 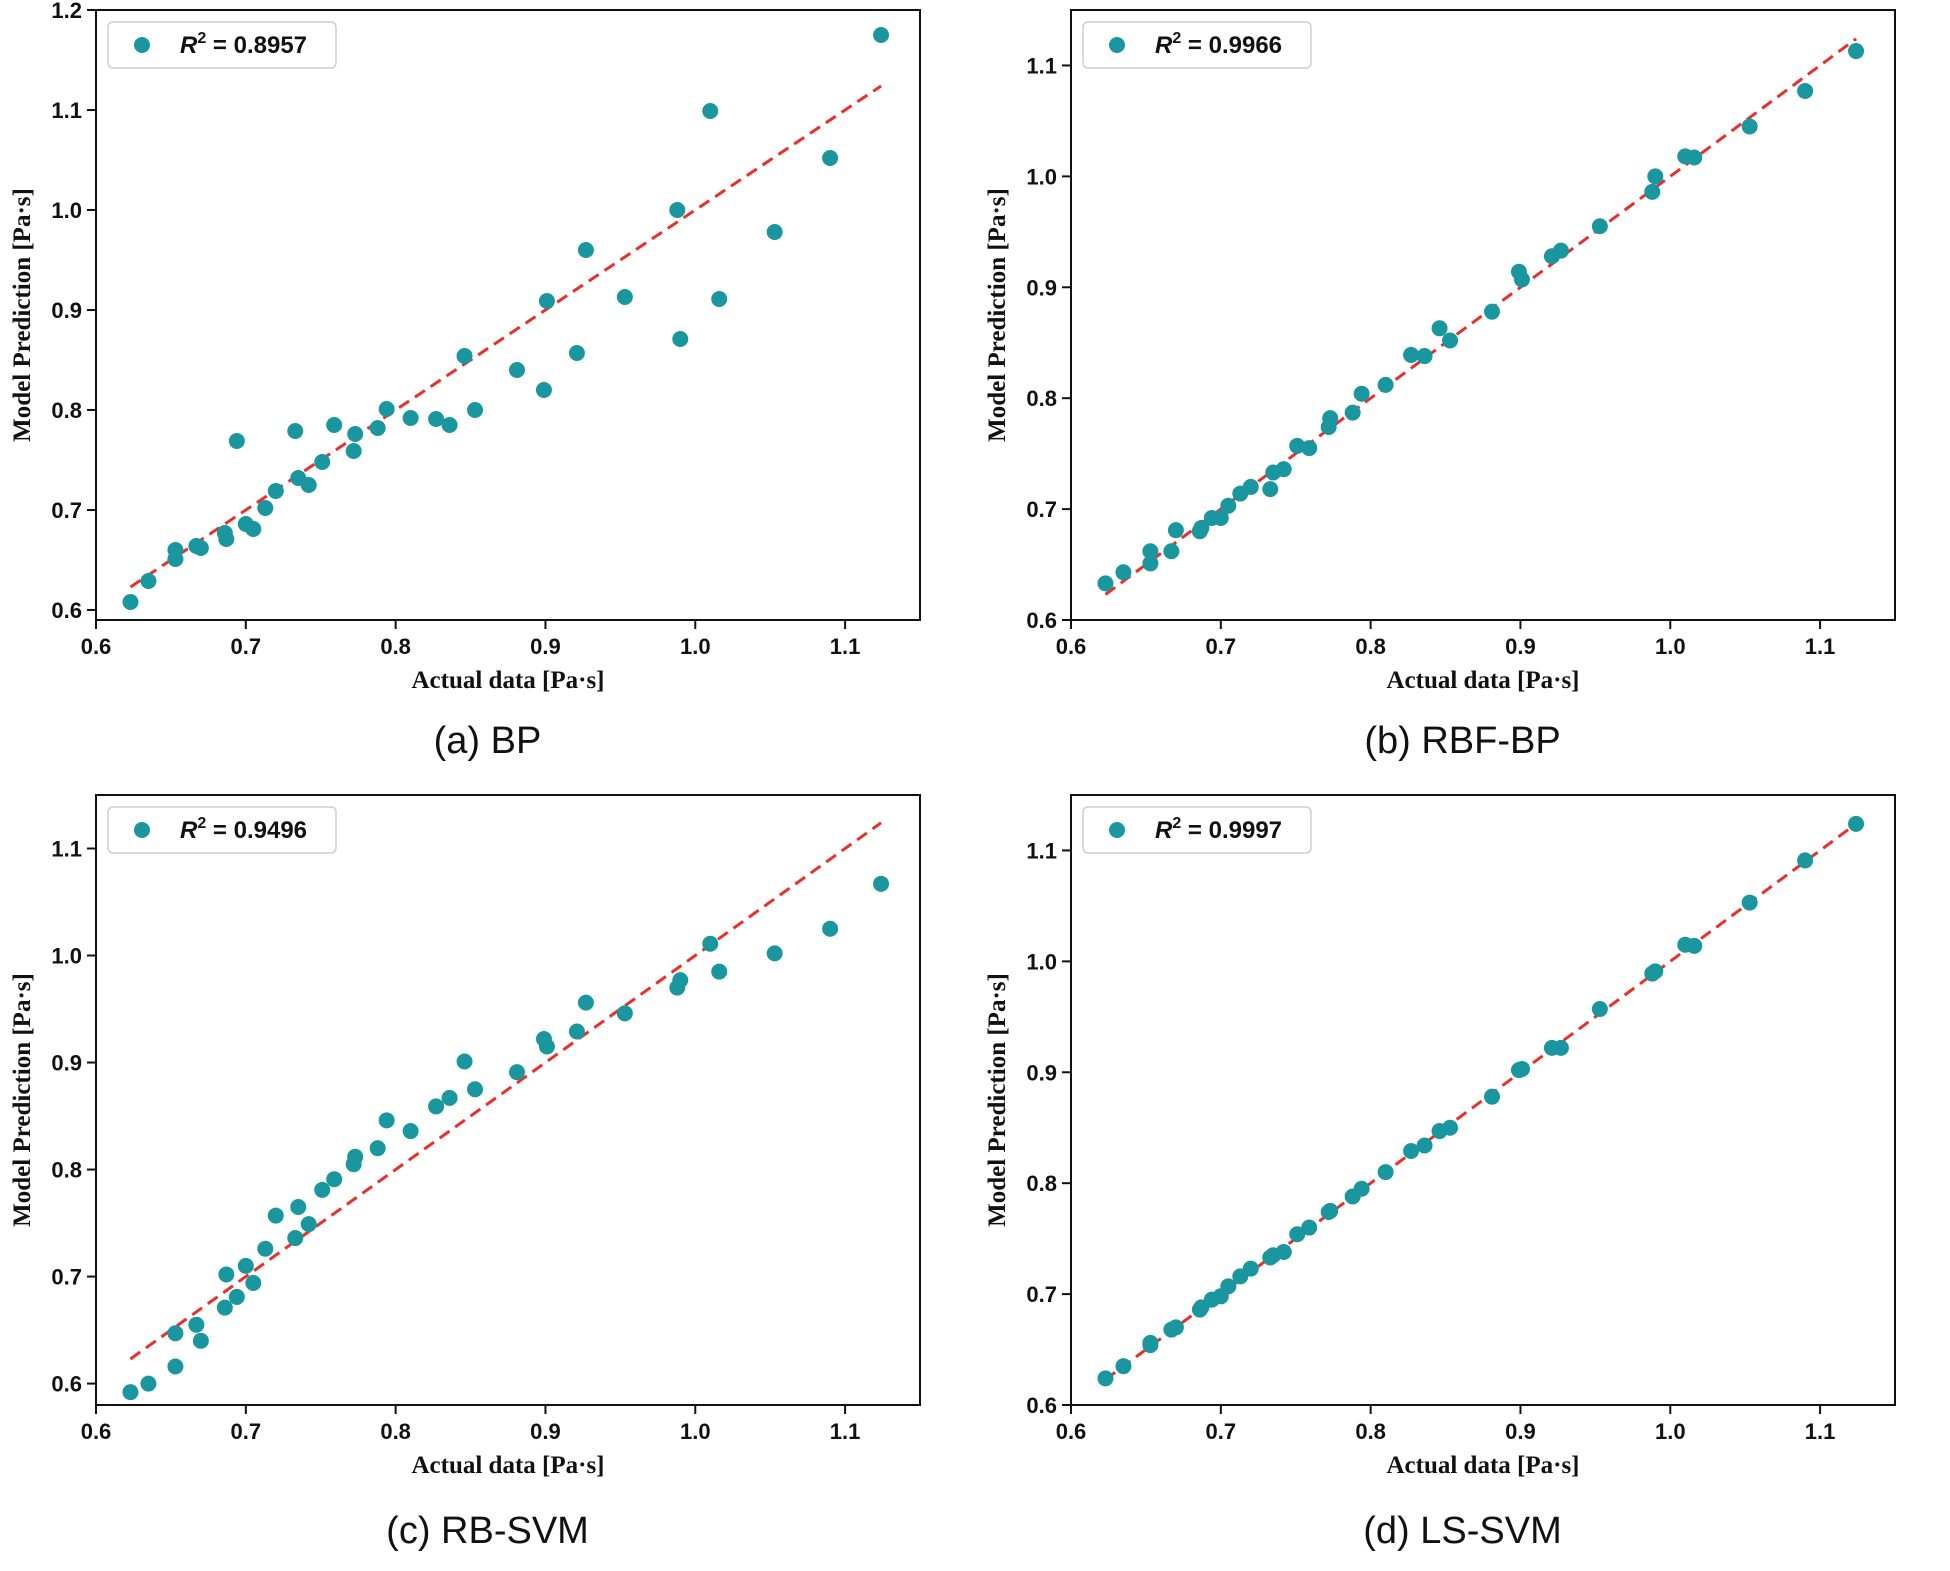 I want to click on caption-b: (b) RBF-BP, so click(x=1462, y=741).